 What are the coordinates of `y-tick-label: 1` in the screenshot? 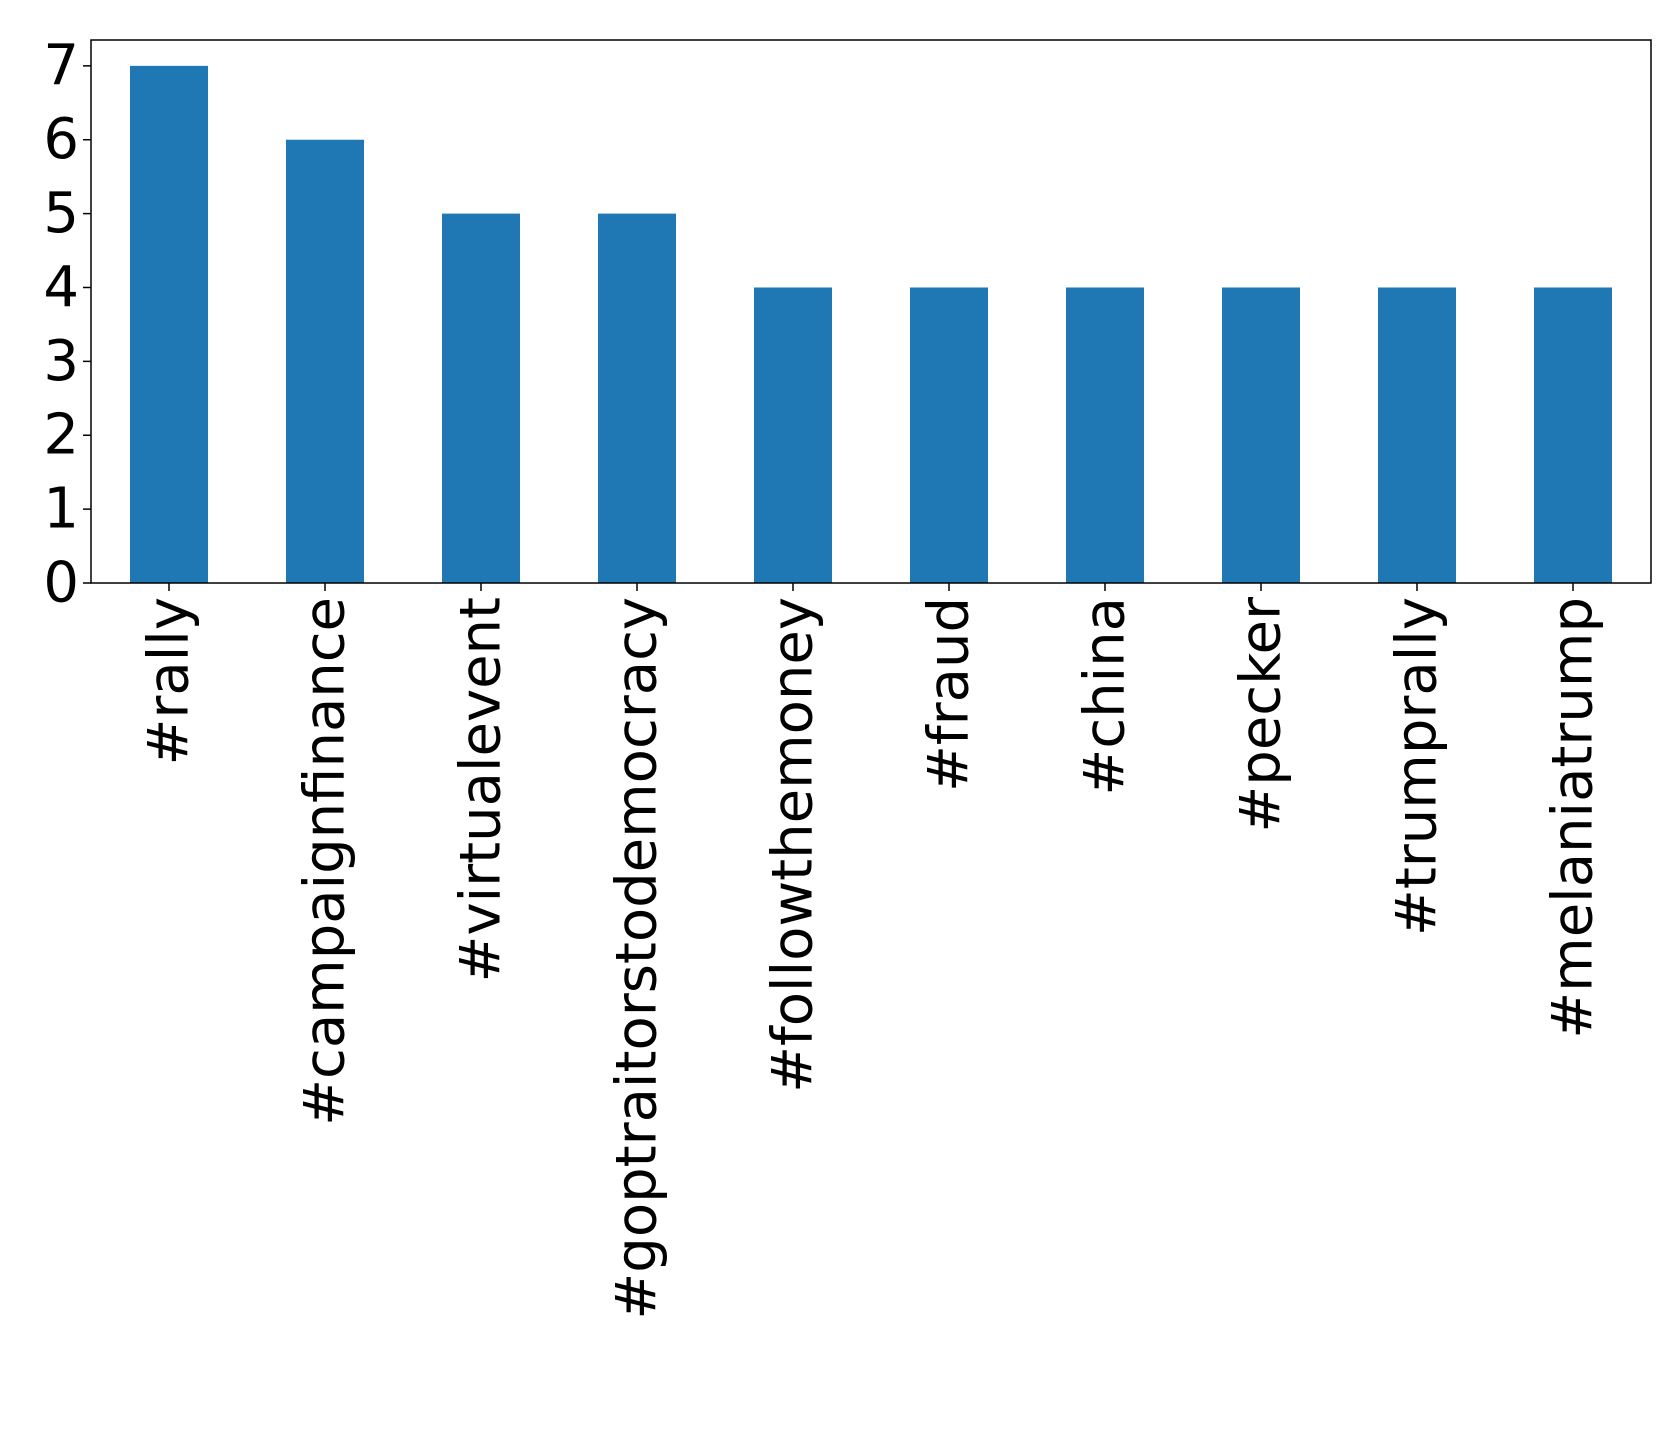 It's located at (61, 509).